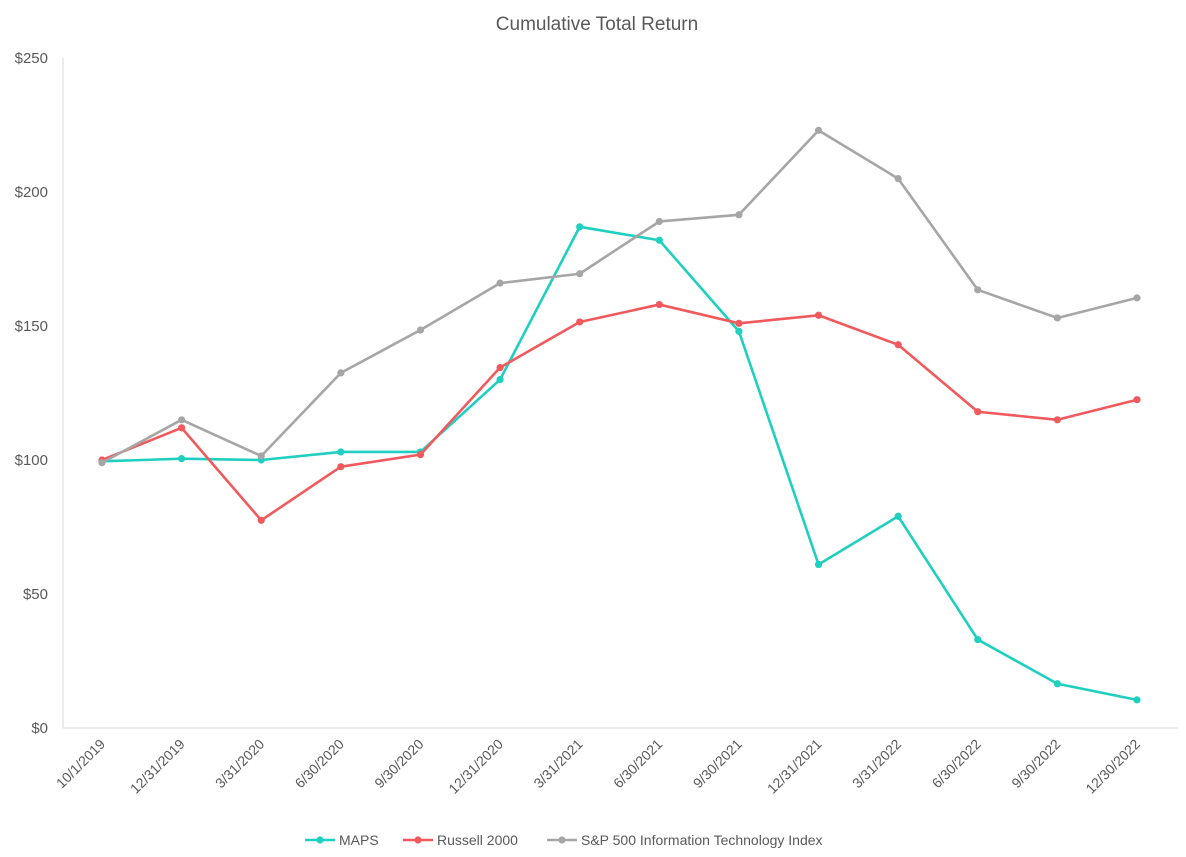 The image size is (1186, 857). I want to click on legend-item: MAPS, so click(342, 840).